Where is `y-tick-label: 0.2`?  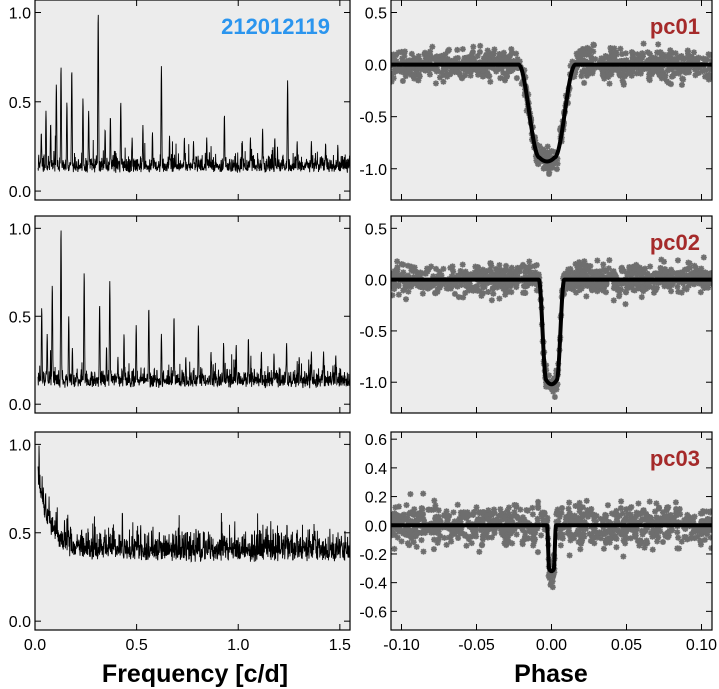
y-tick-label: 0.2 is located at coordinates (376, 498).